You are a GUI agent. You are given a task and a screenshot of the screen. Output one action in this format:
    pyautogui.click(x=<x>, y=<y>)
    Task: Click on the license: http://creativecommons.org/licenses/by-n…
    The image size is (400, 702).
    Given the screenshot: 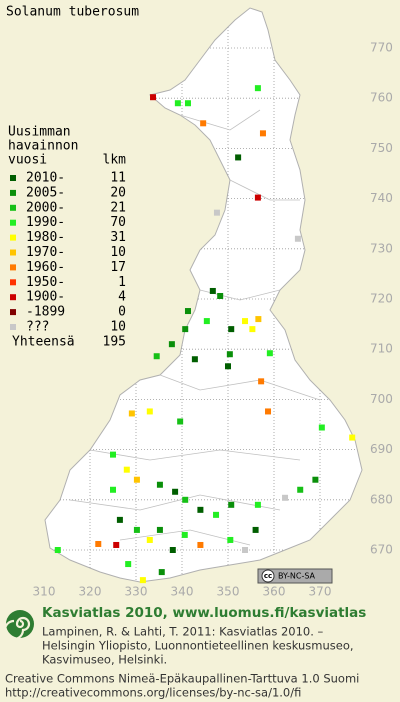 What is the action you would take?
    pyautogui.click(x=153, y=693)
    